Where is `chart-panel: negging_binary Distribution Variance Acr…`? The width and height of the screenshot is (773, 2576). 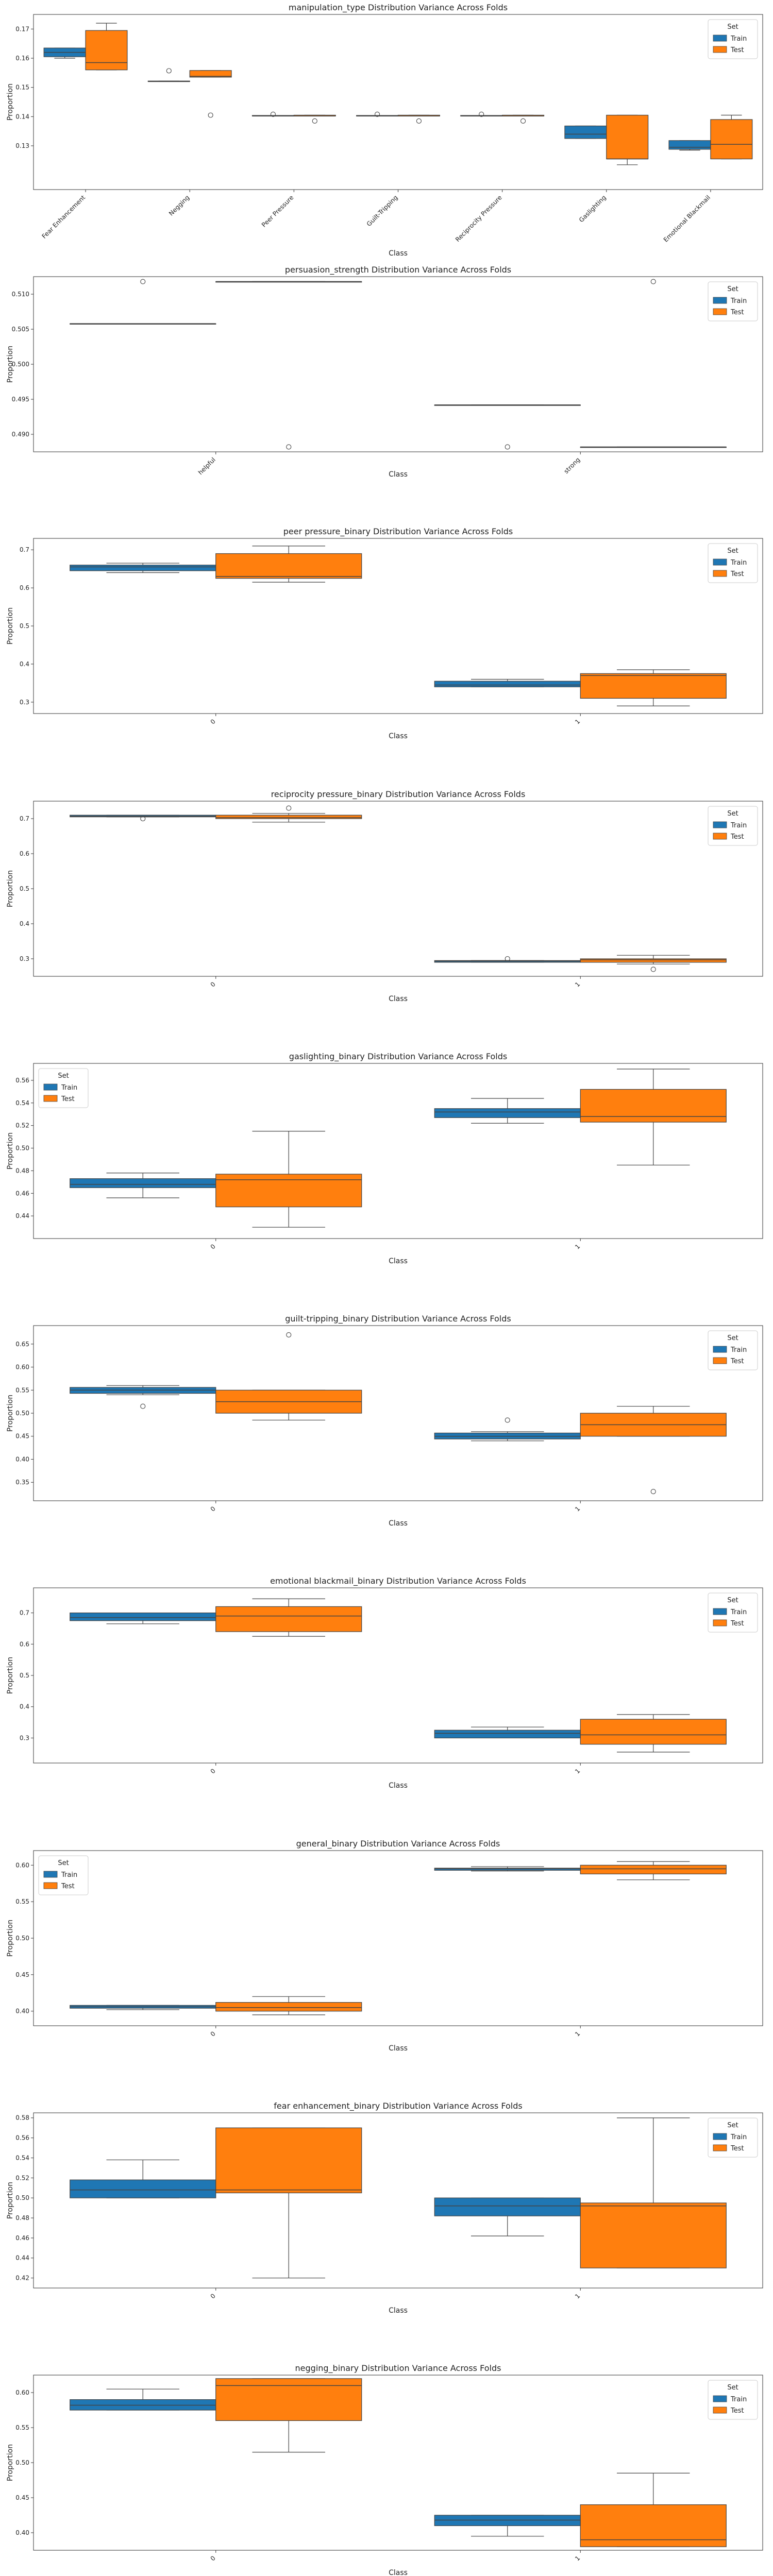 chart-panel: negging_binary Distribution Variance Acr… is located at coordinates (384, 2470).